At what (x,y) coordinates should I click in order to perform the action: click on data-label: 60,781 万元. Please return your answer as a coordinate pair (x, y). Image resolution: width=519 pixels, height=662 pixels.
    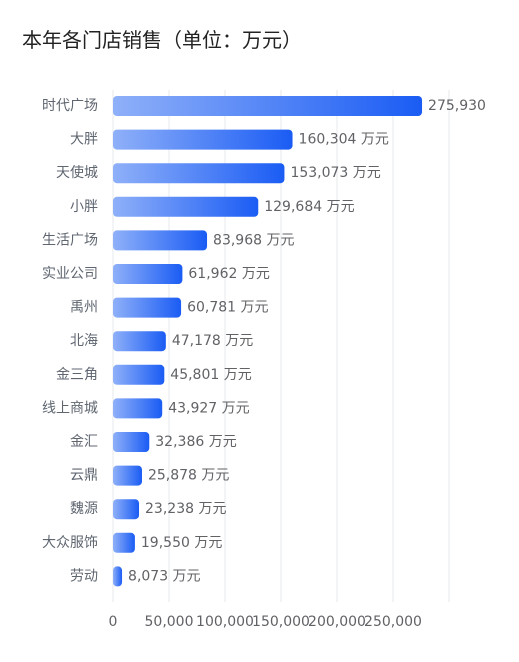
    Looking at the image, I should click on (227, 308).